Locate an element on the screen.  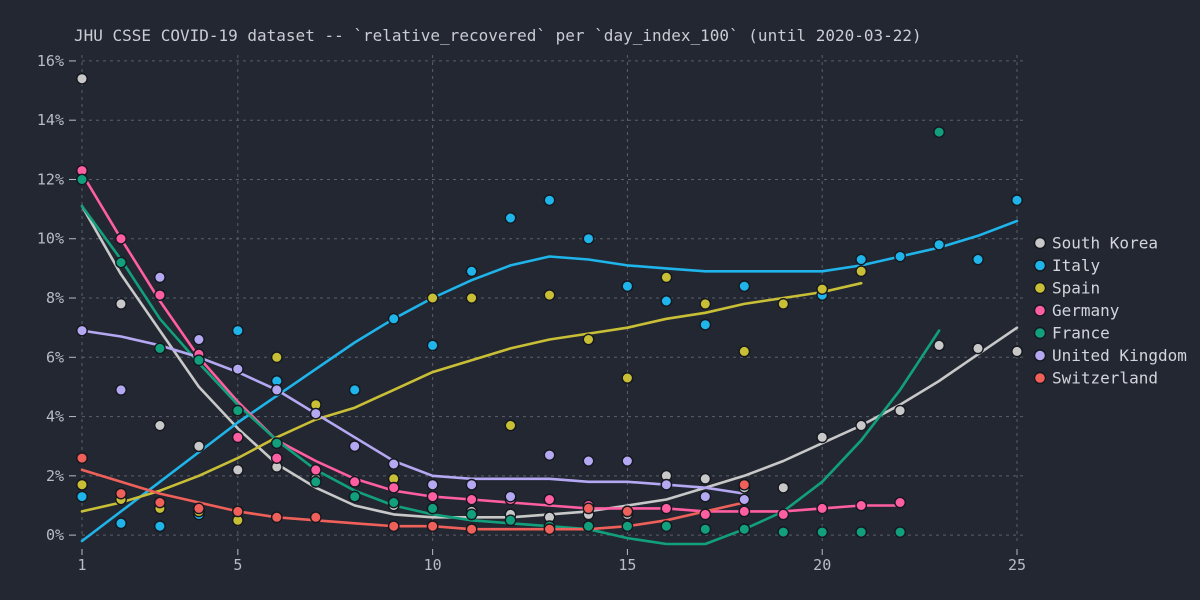
legend-label: Spain is located at coordinates (1076, 288).